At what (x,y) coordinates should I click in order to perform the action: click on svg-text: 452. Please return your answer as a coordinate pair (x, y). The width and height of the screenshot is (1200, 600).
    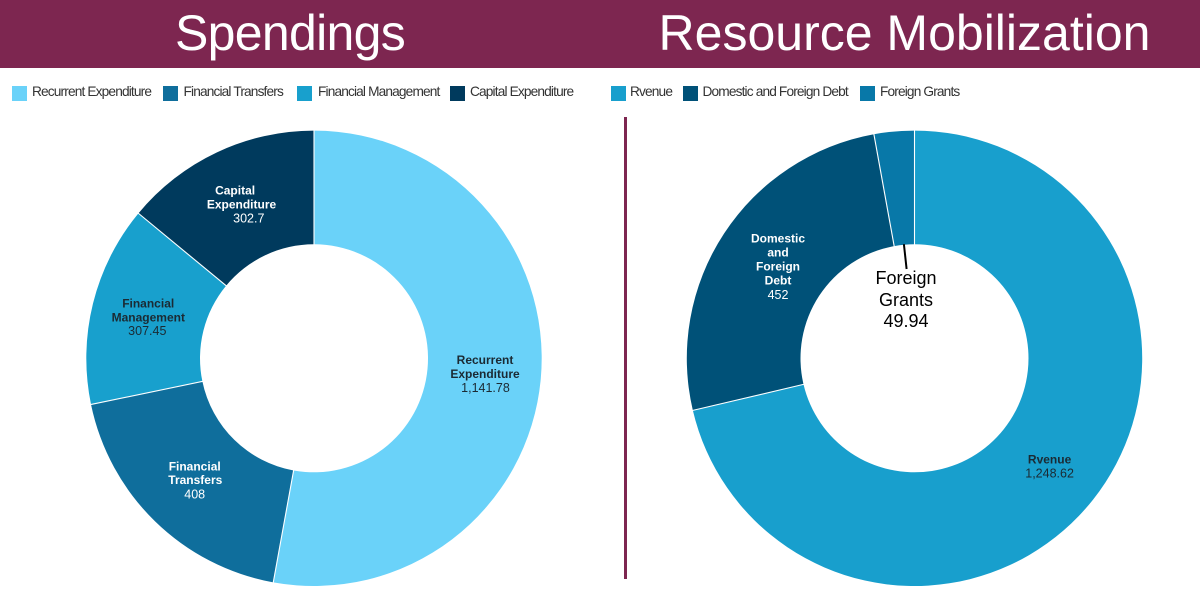
    Looking at the image, I should click on (778, 295).